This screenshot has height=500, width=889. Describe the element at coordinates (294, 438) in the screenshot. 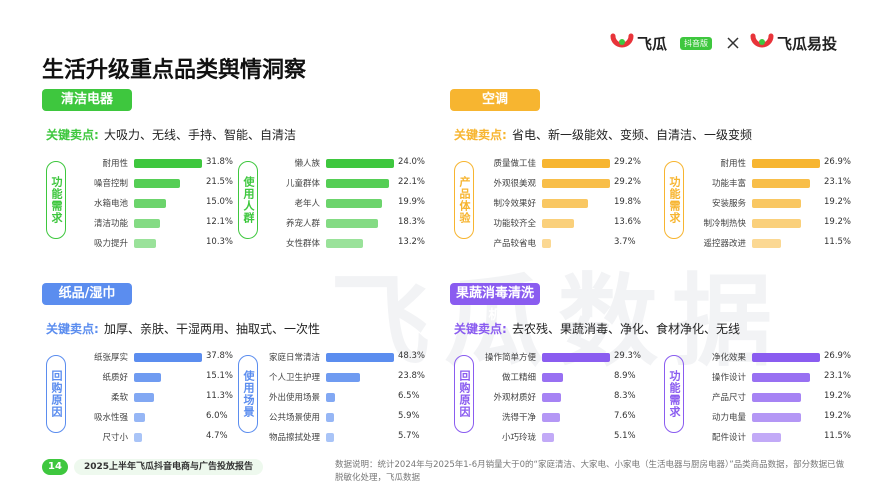

I see `item-label: 物品擦拭处理` at that location.